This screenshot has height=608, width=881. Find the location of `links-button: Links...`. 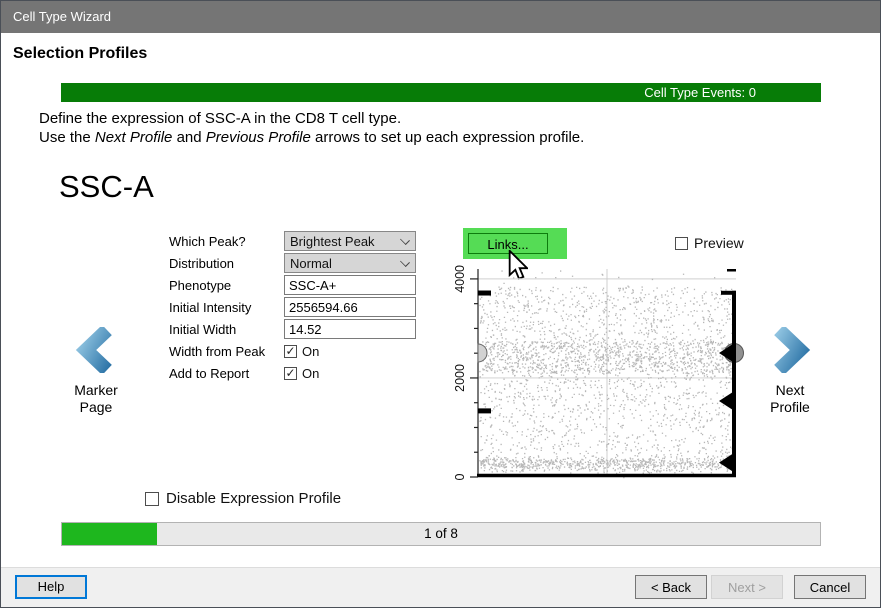

links-button: Links... is located at coordinates (508, 243).